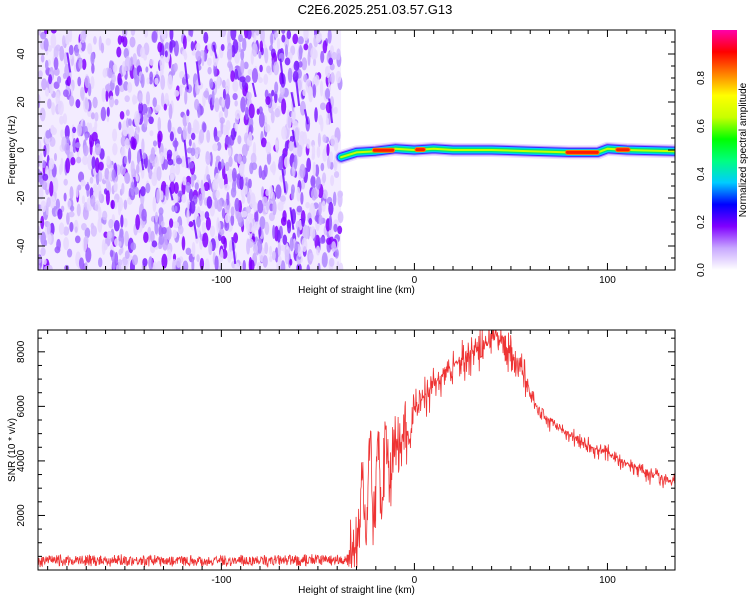 Image resolution: width=750 pixels, height=605 pixels. What do you see at coordinates (21, 406) in the screenshot?
I see `snr-y-tick-label: 6000` at bounding box center [21, 406].